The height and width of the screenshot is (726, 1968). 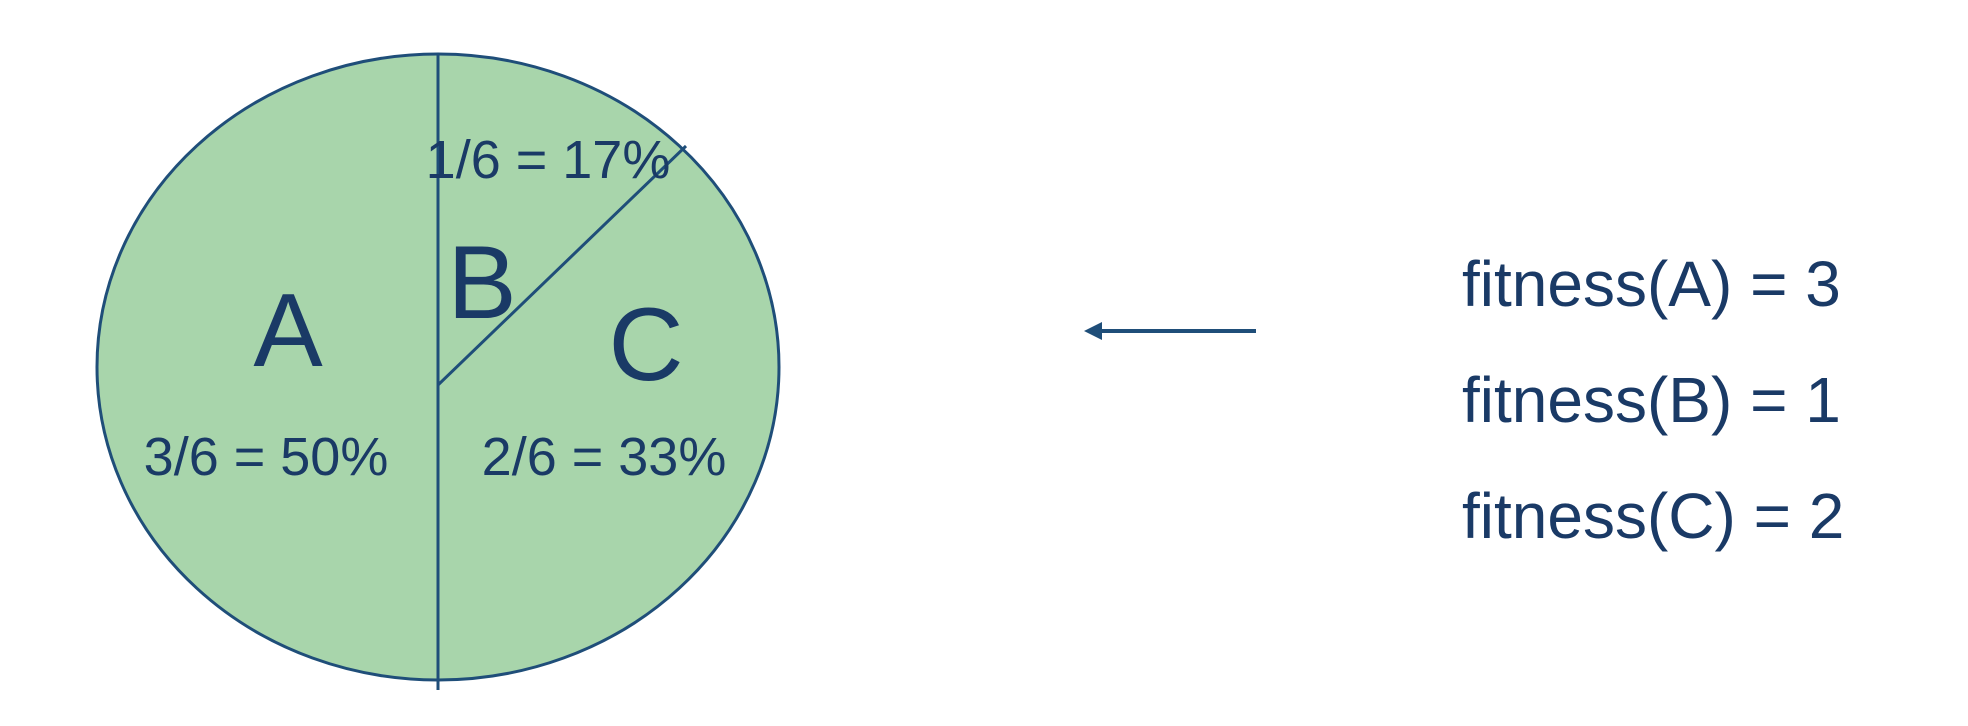 What do you see at coordinates (562, 265) in the screenshot?
I see `divider-b-c-line` at bounding box center [562, 265].